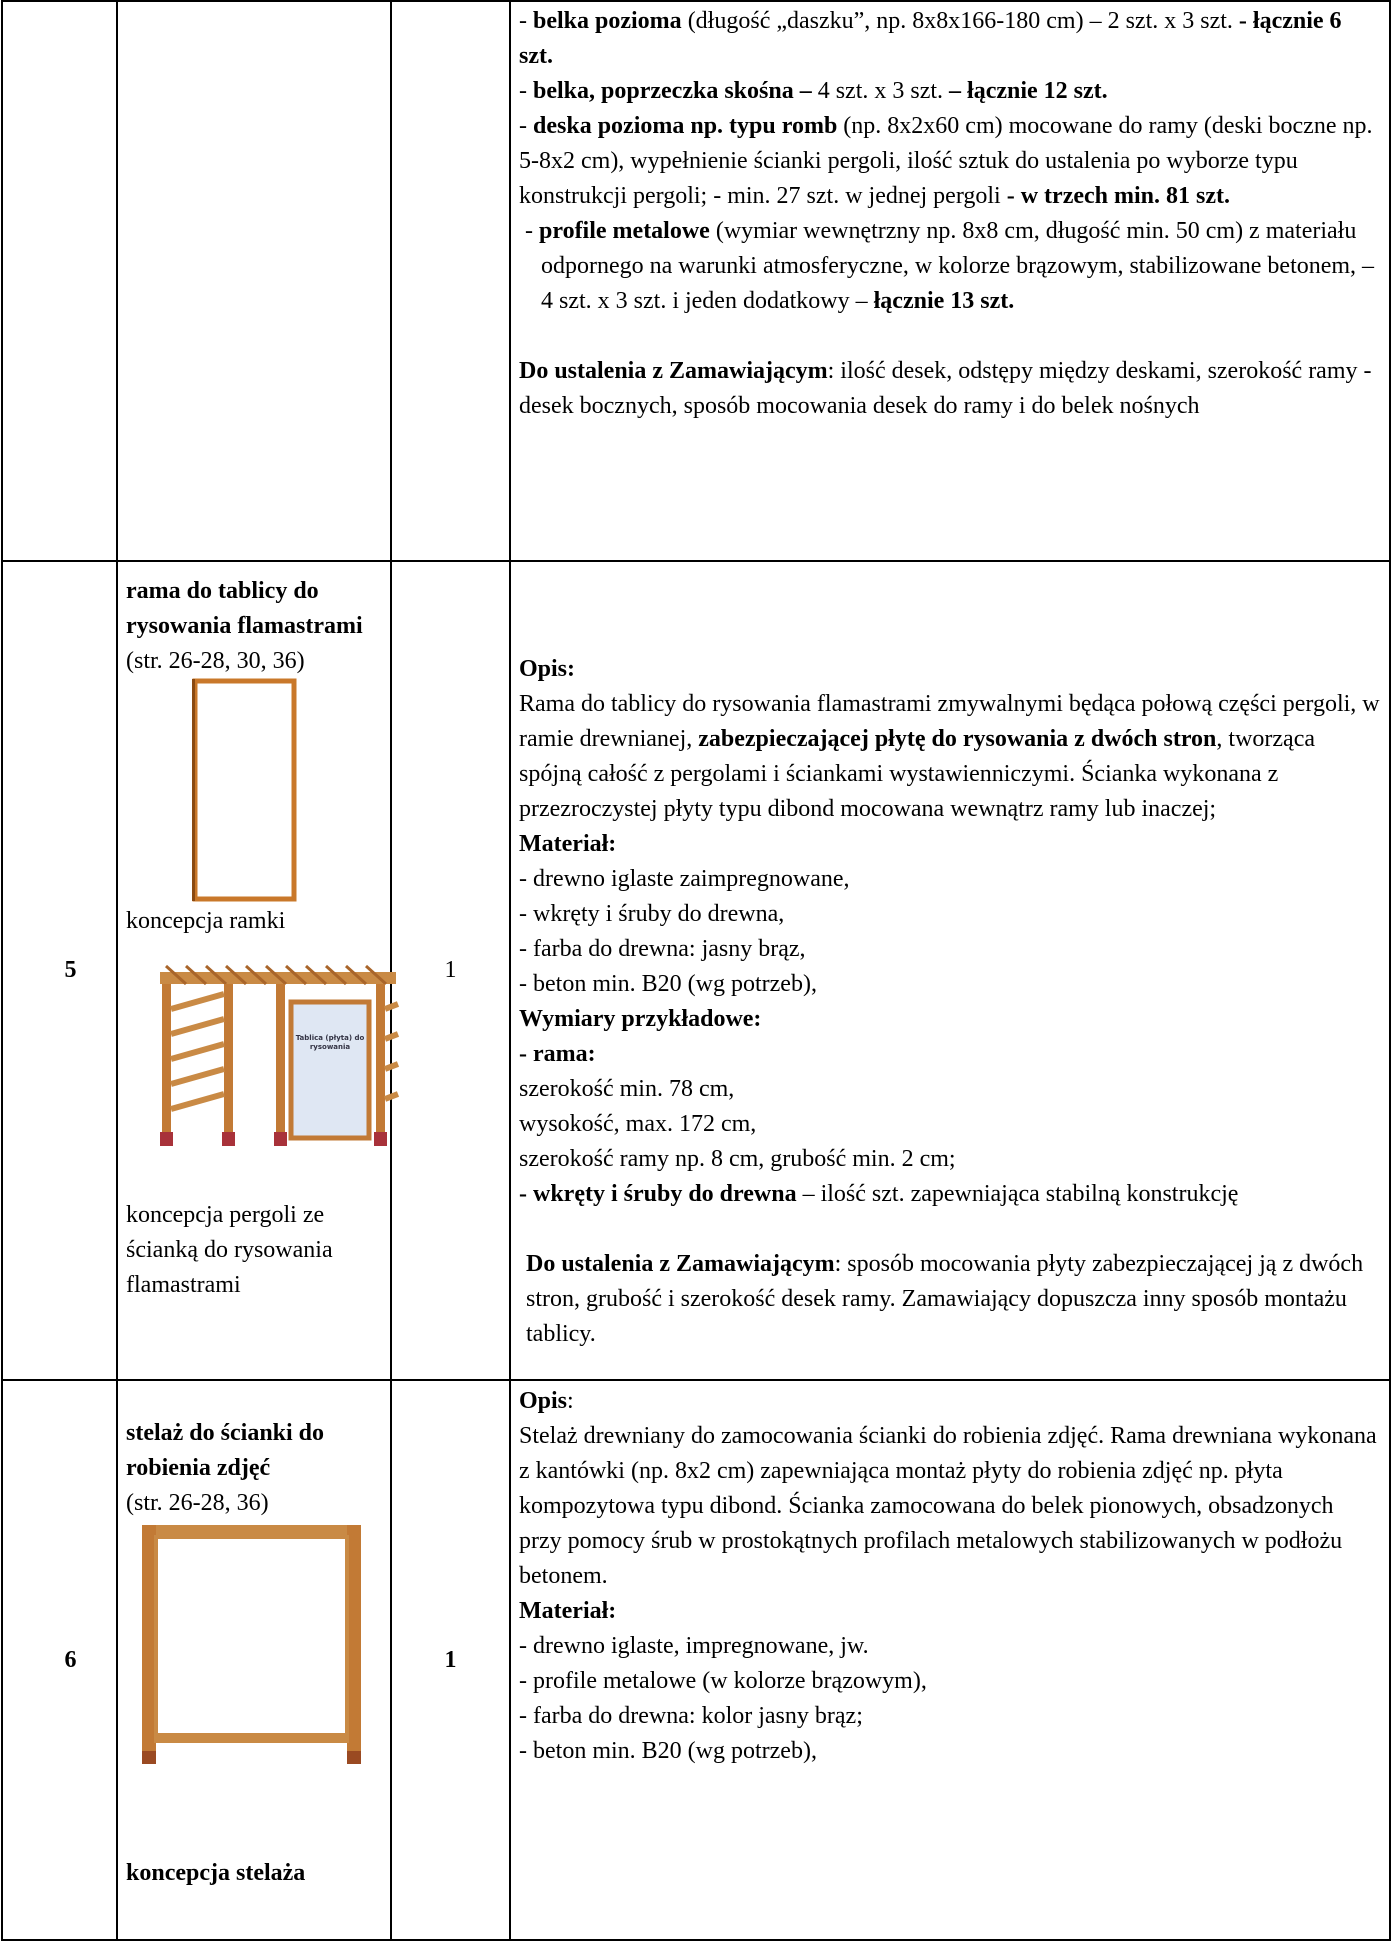 This screenshot has height=1941, width=1394. I want to click on paragraph: - drewno iglaste zaimpregnowane,, so click(684, 879).